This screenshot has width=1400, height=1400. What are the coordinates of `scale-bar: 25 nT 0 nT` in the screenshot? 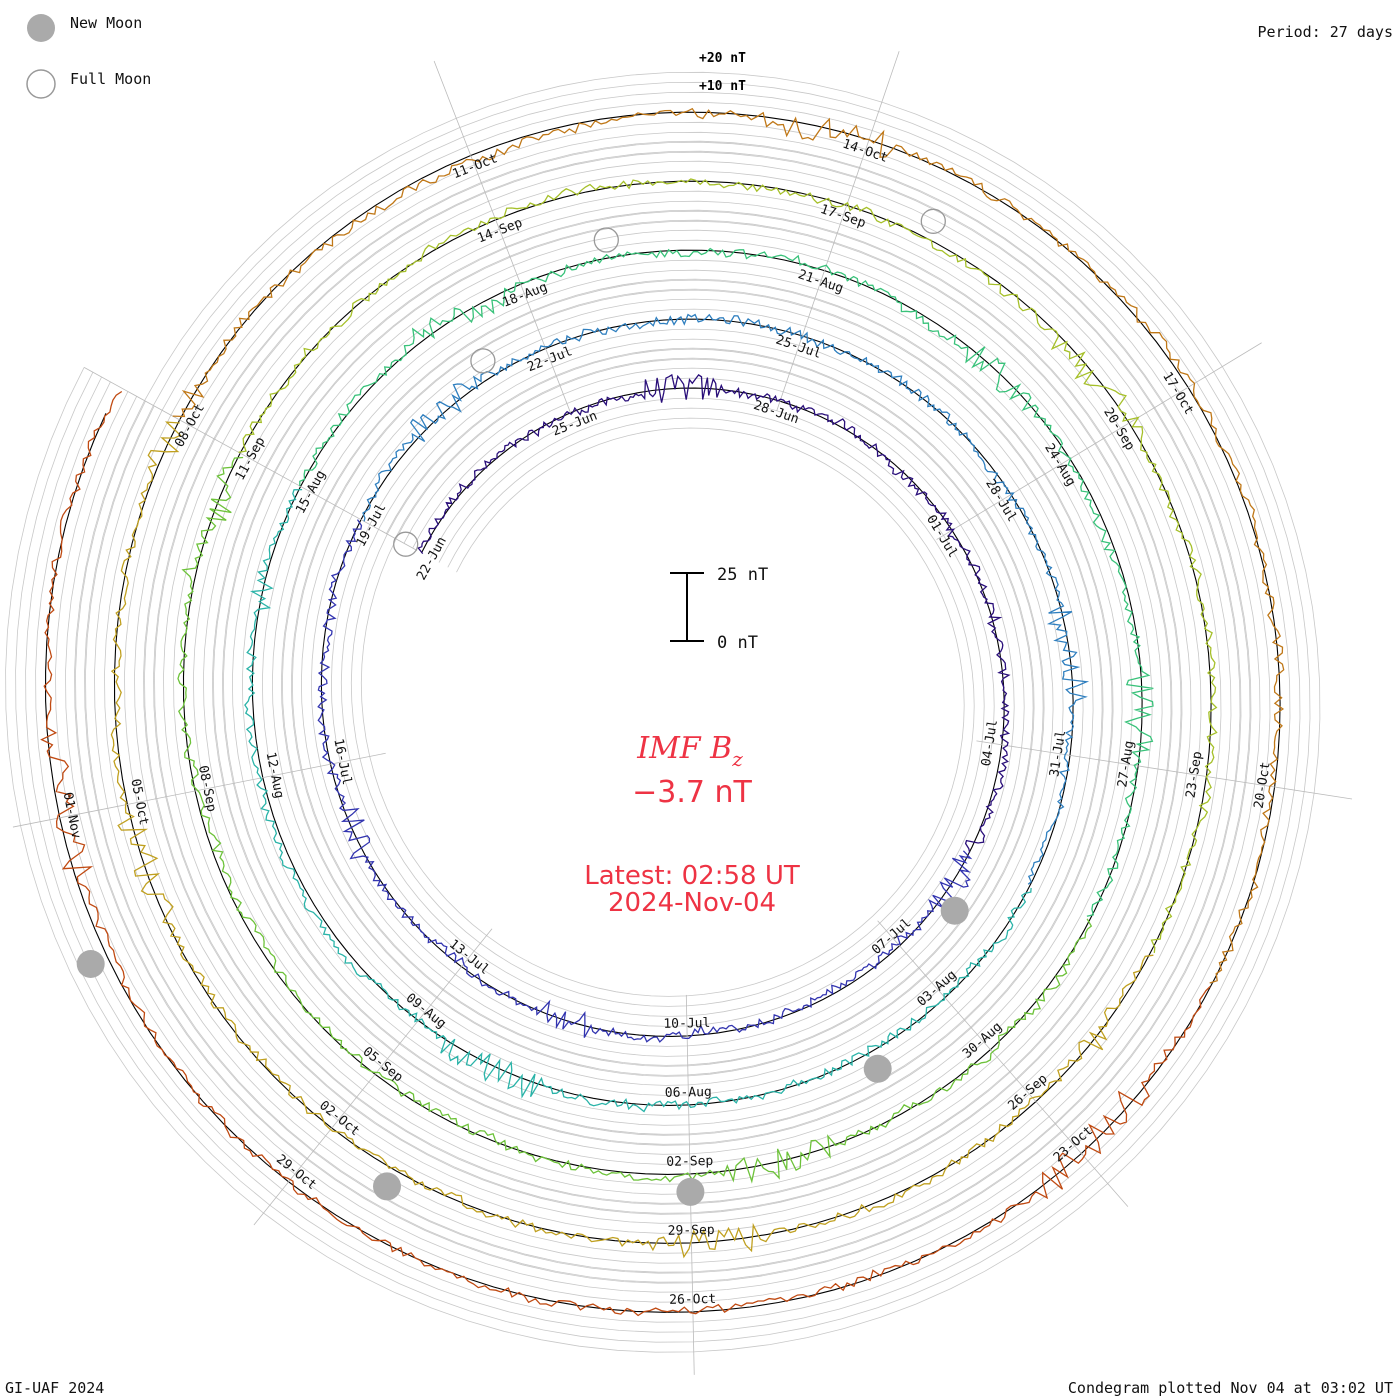 It's located at (719, 609).